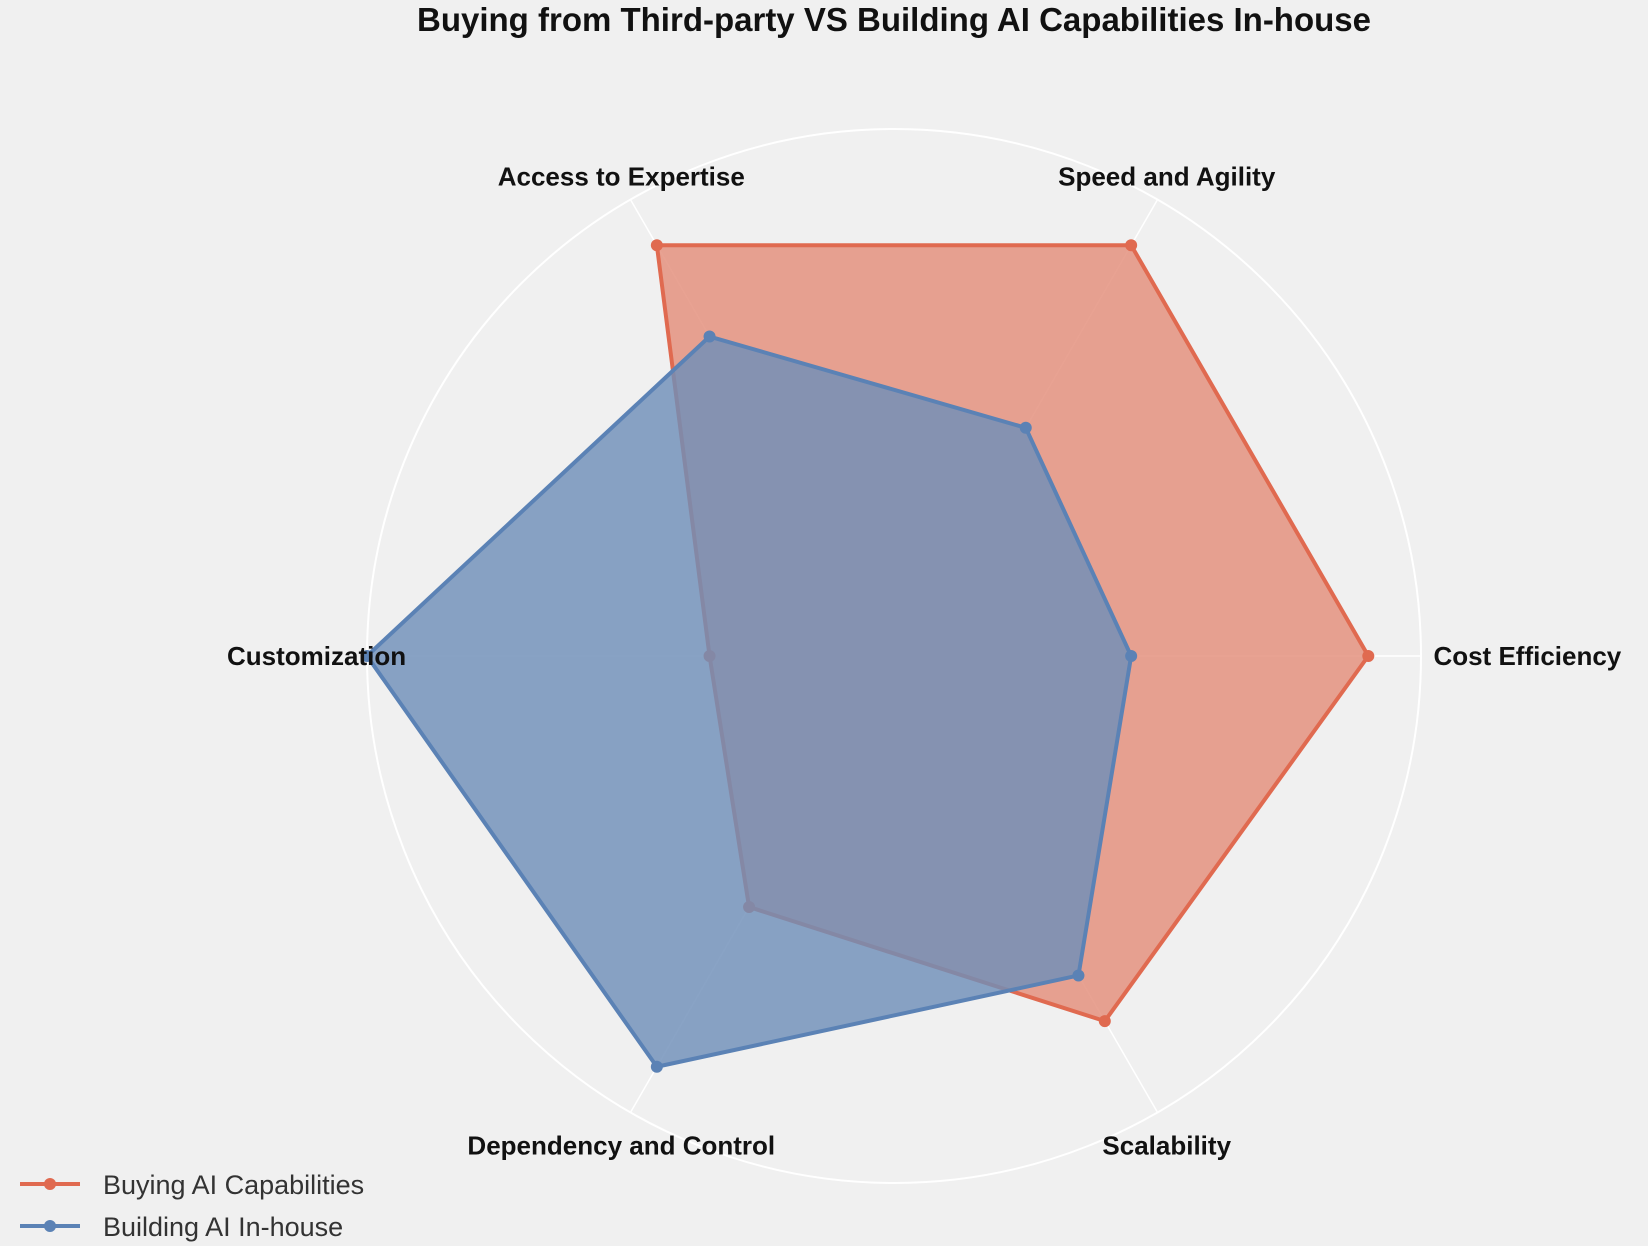 The image size is (1648, 1246). What do you see at coordinates (223, 1227) in the screenshot?
I see `legend-label: Building AI In-house` at bounding box center [223, 1227].